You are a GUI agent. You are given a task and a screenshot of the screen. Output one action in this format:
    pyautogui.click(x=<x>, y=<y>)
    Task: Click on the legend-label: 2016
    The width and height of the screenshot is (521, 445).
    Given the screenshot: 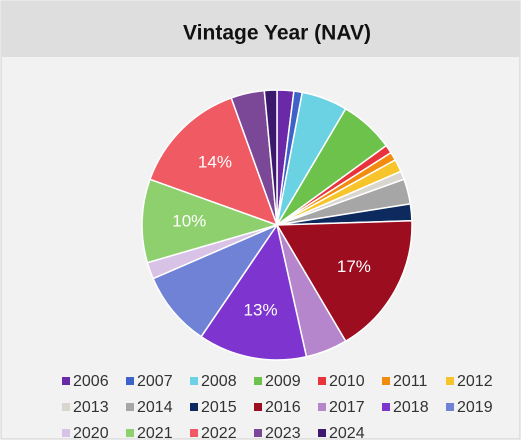 What is the action you would take?
    pyautogui.click(x=283, y=407)
    